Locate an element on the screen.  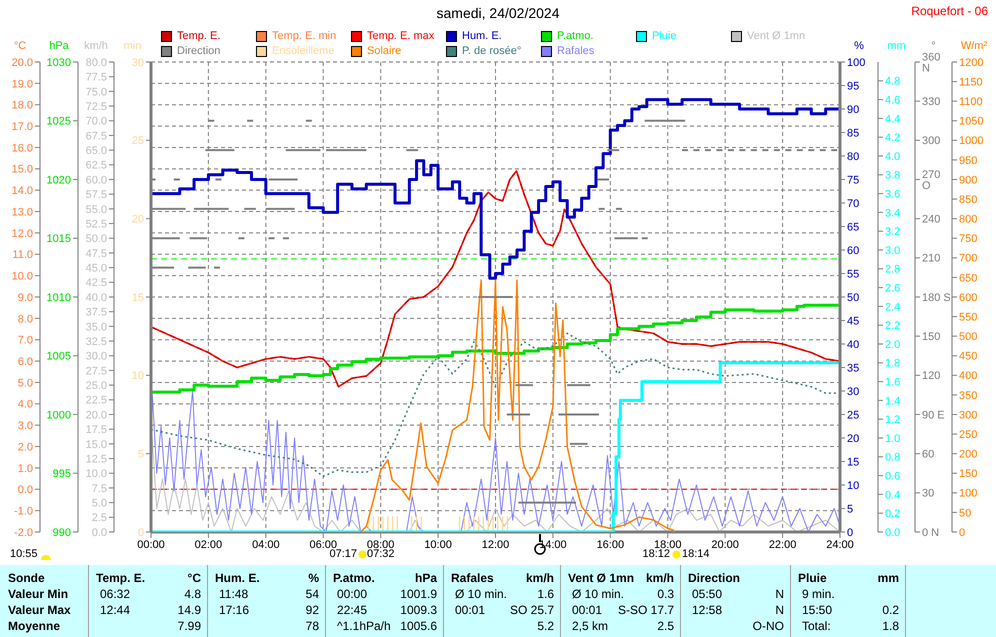
legend-label: Ensoleilleme is located at coordinates (302, 51).